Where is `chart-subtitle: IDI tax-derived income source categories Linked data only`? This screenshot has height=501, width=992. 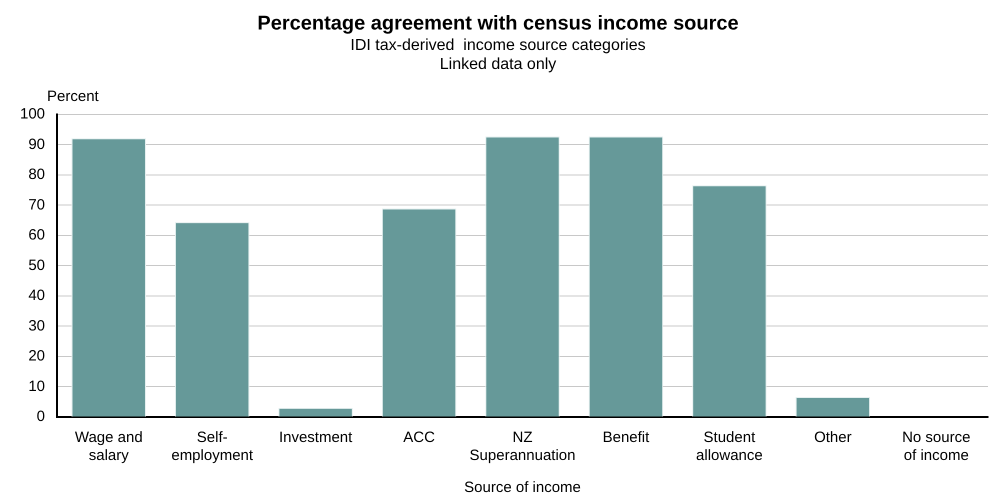 chart-subtitle: IDI tax-derived income source categories Linked data only is located at coordinates (498, 55).